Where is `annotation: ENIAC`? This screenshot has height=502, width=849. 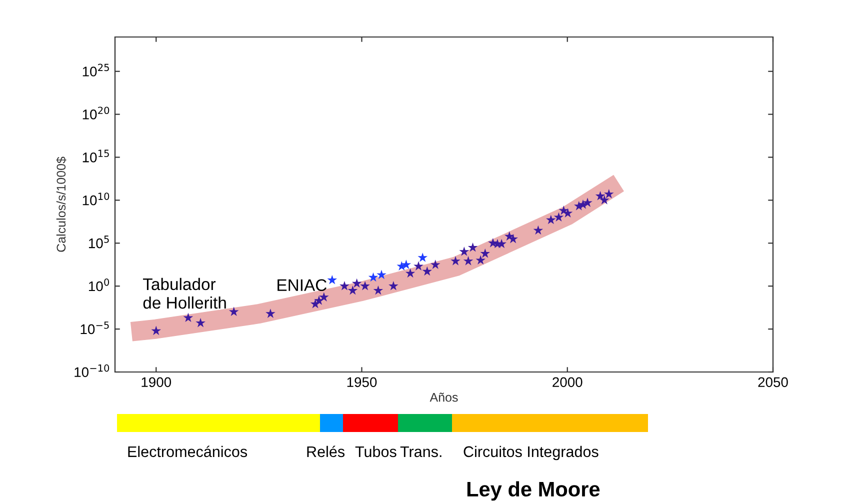 annotation: ENIAC is located at coordinates (302, 285).